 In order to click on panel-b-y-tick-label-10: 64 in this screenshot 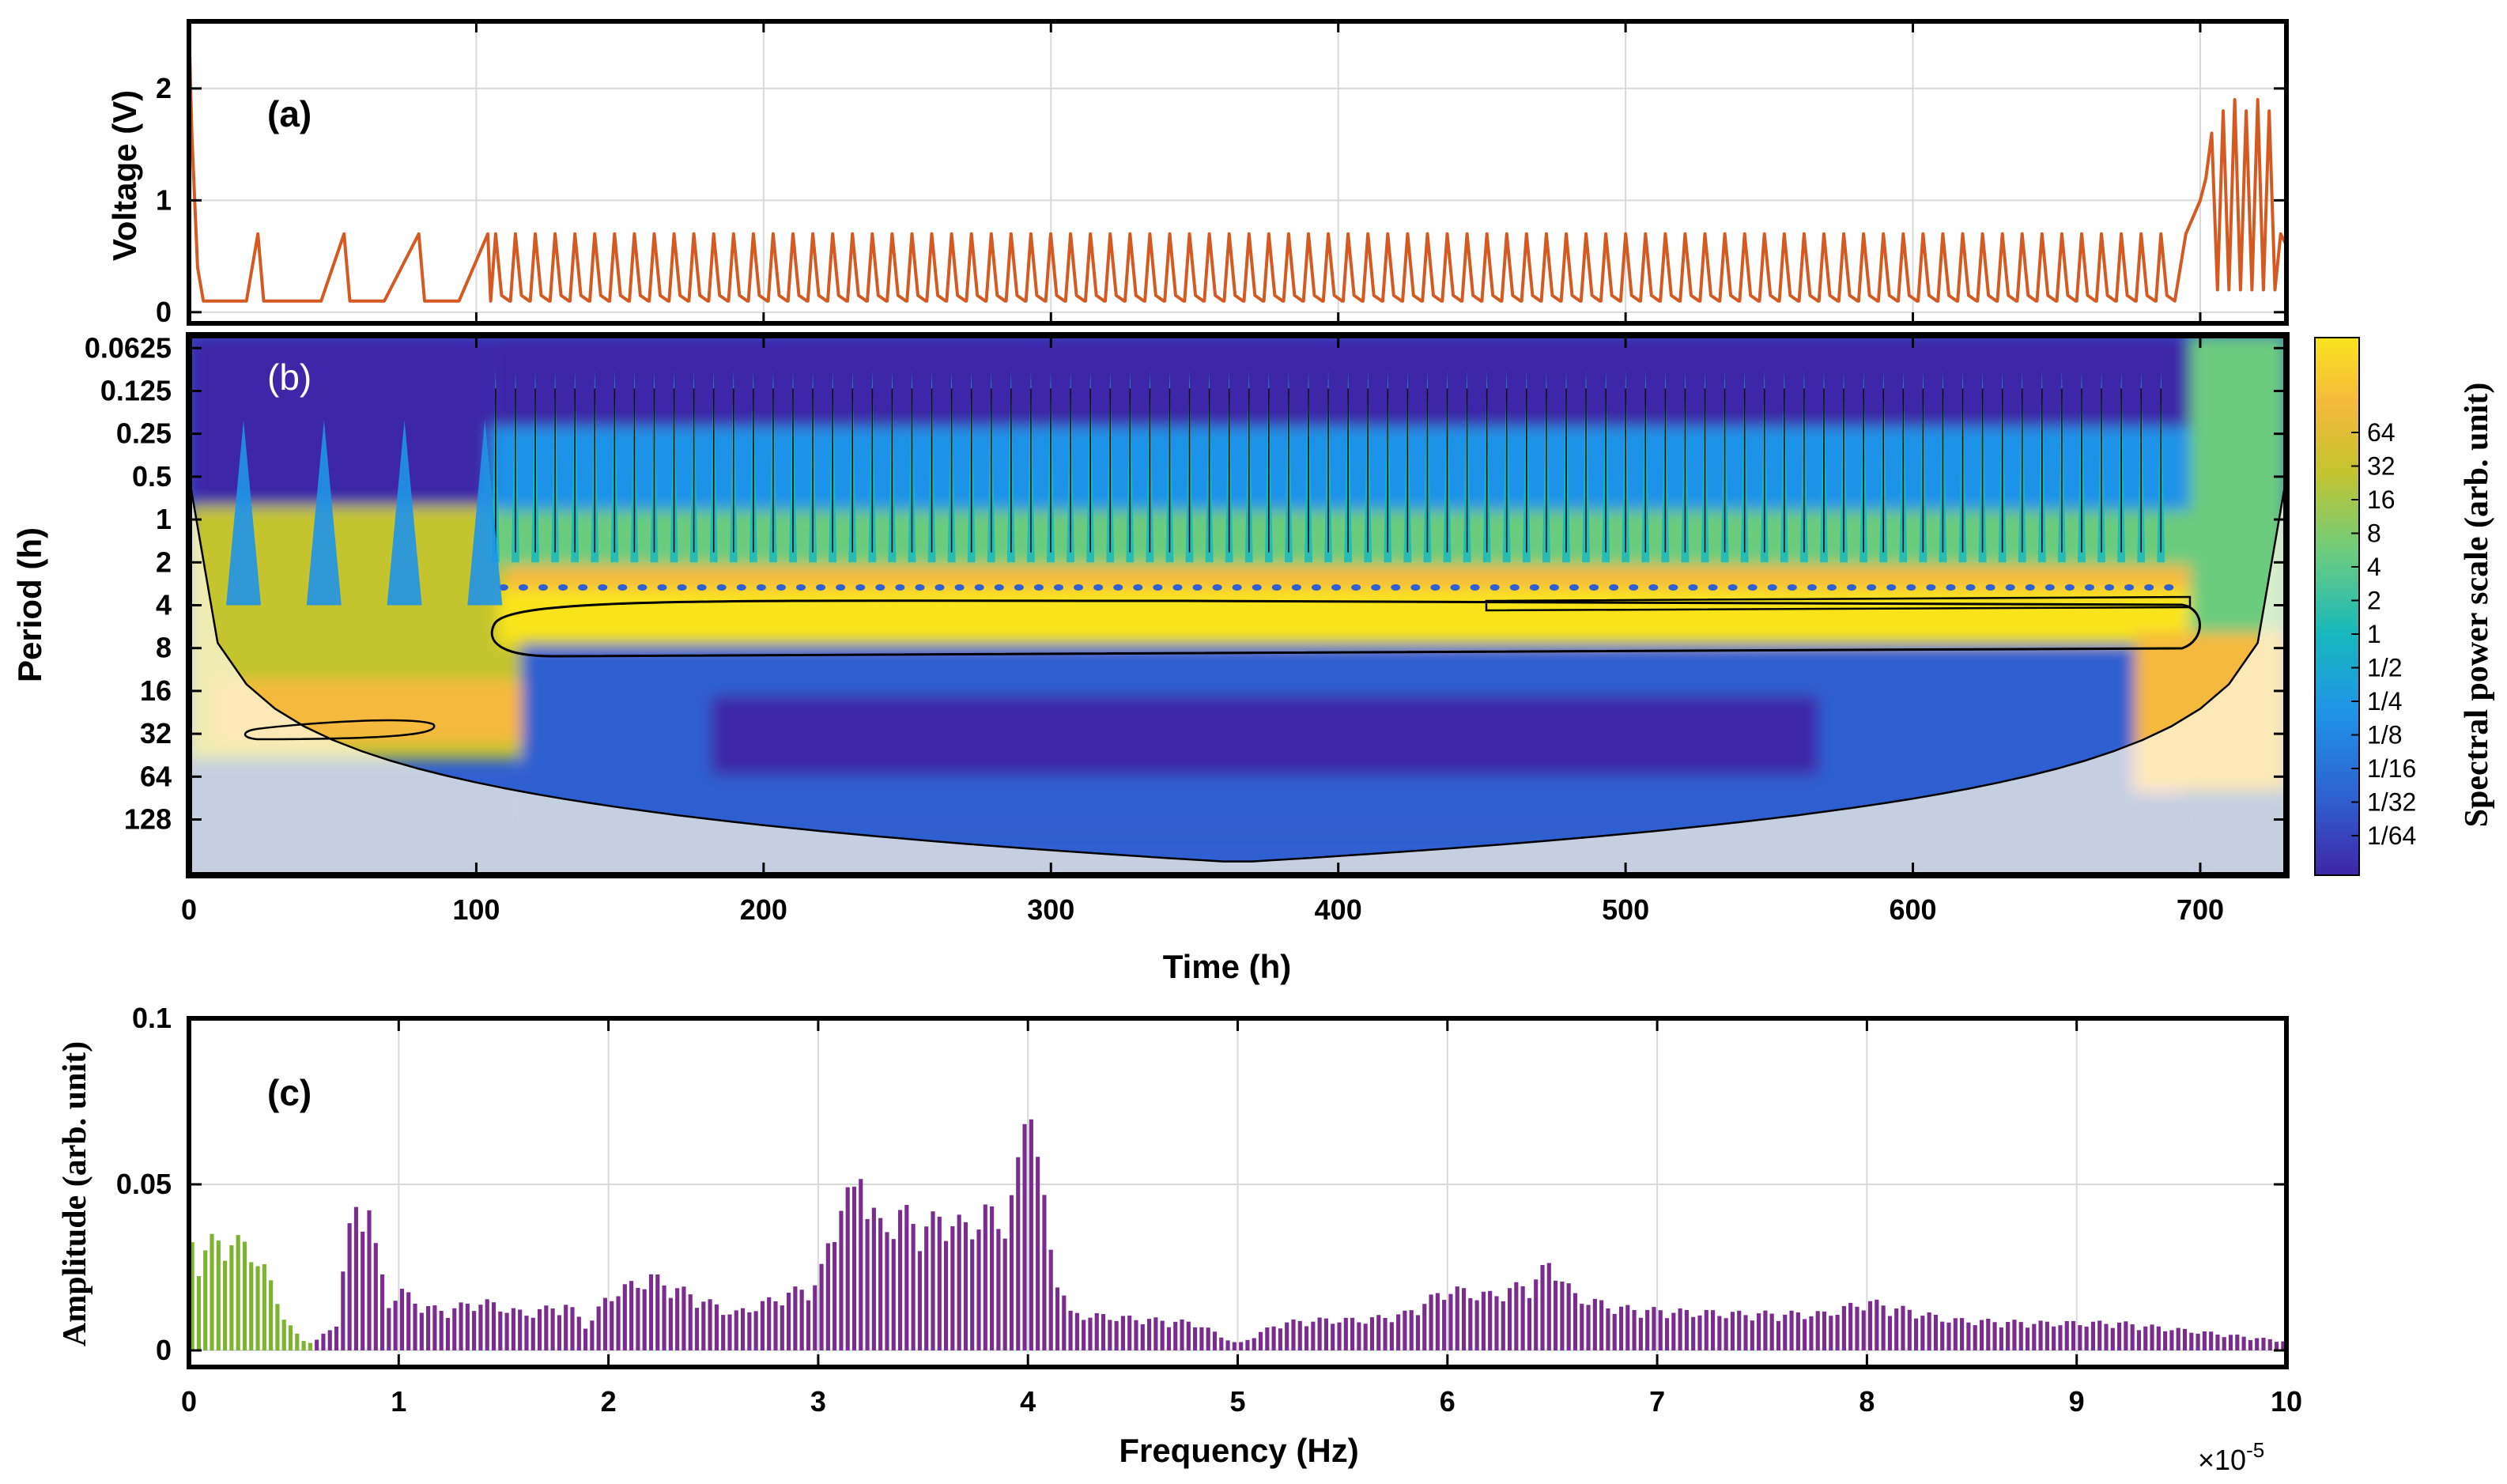, I will do `click(156, 776)`.